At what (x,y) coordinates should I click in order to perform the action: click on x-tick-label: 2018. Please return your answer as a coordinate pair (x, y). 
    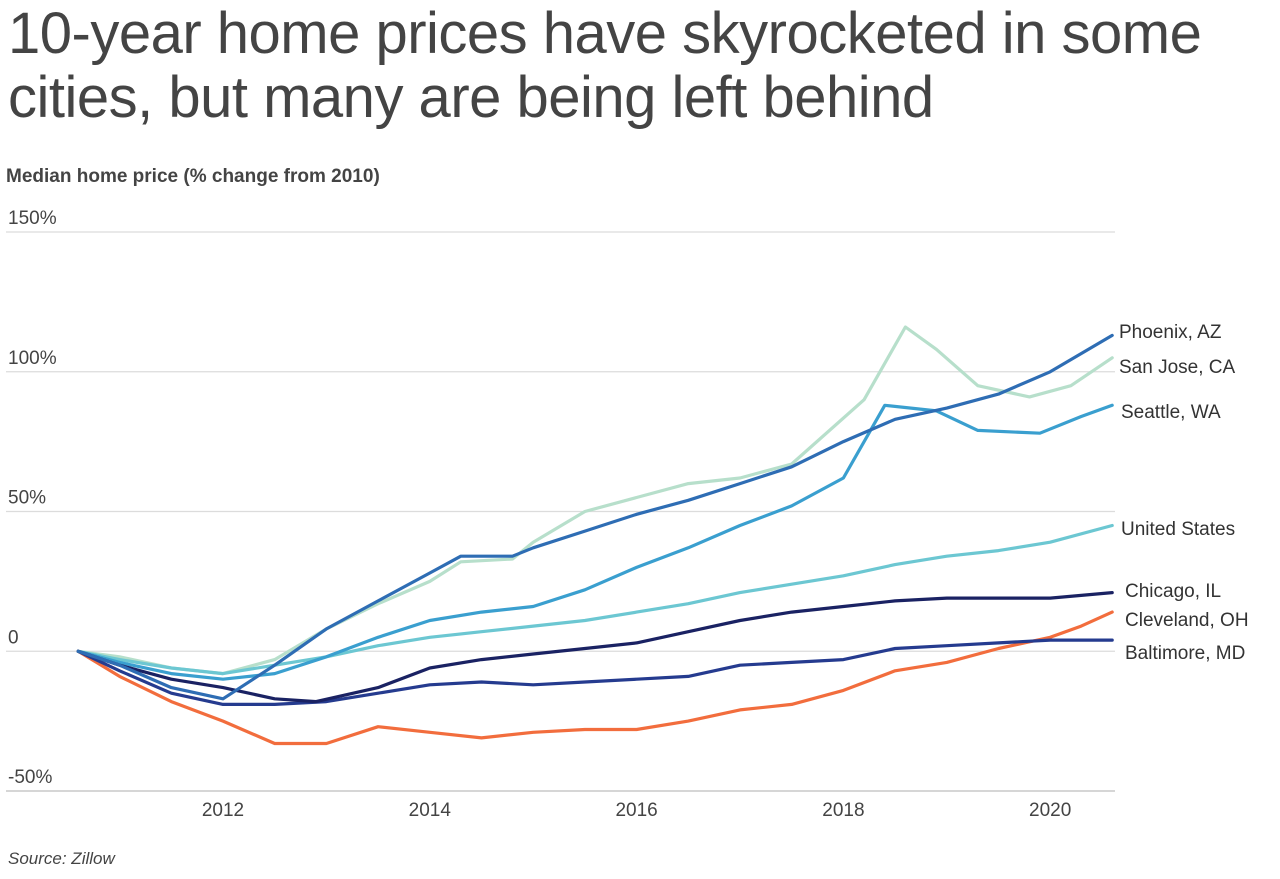
    Looking at the image, I should click on (843, 810).